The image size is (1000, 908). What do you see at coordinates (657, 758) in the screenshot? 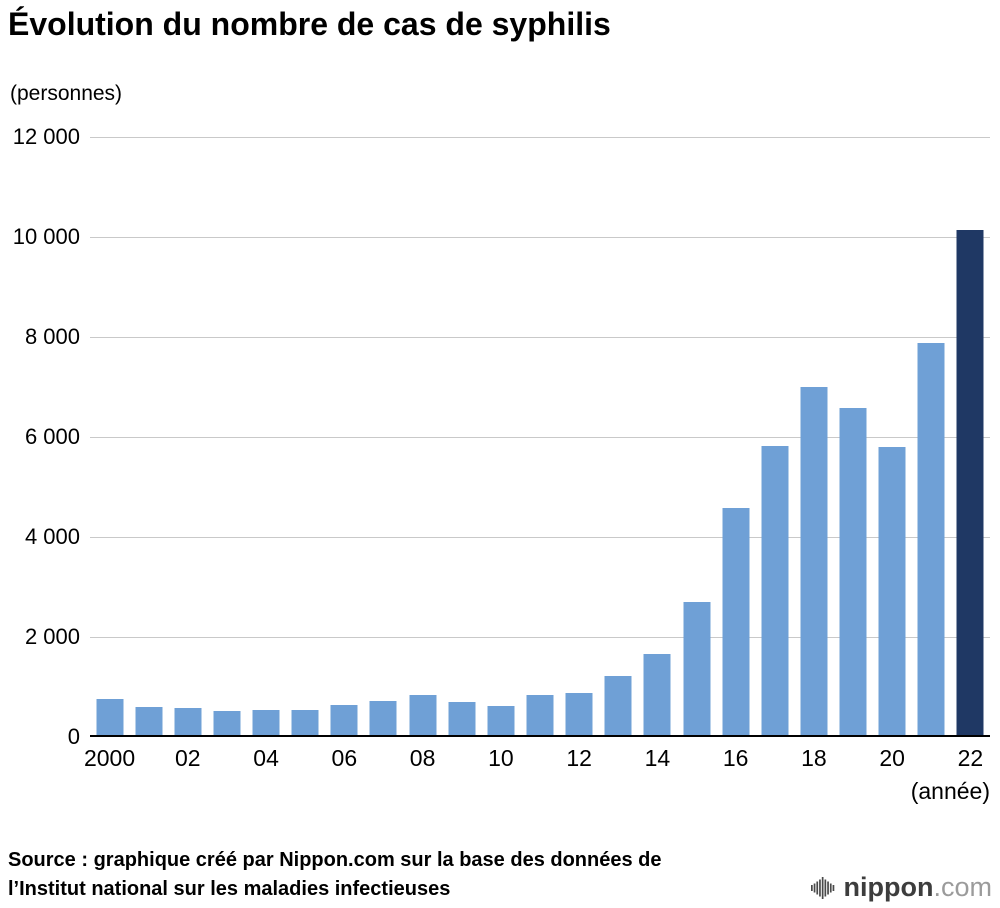
I see `x-tick-label-2014: 14` at bounding box center [657, 758].